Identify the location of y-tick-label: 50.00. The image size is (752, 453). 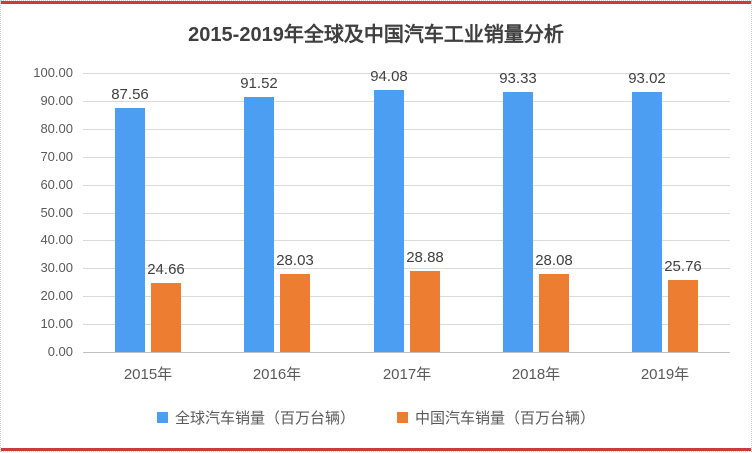
(56, 212).